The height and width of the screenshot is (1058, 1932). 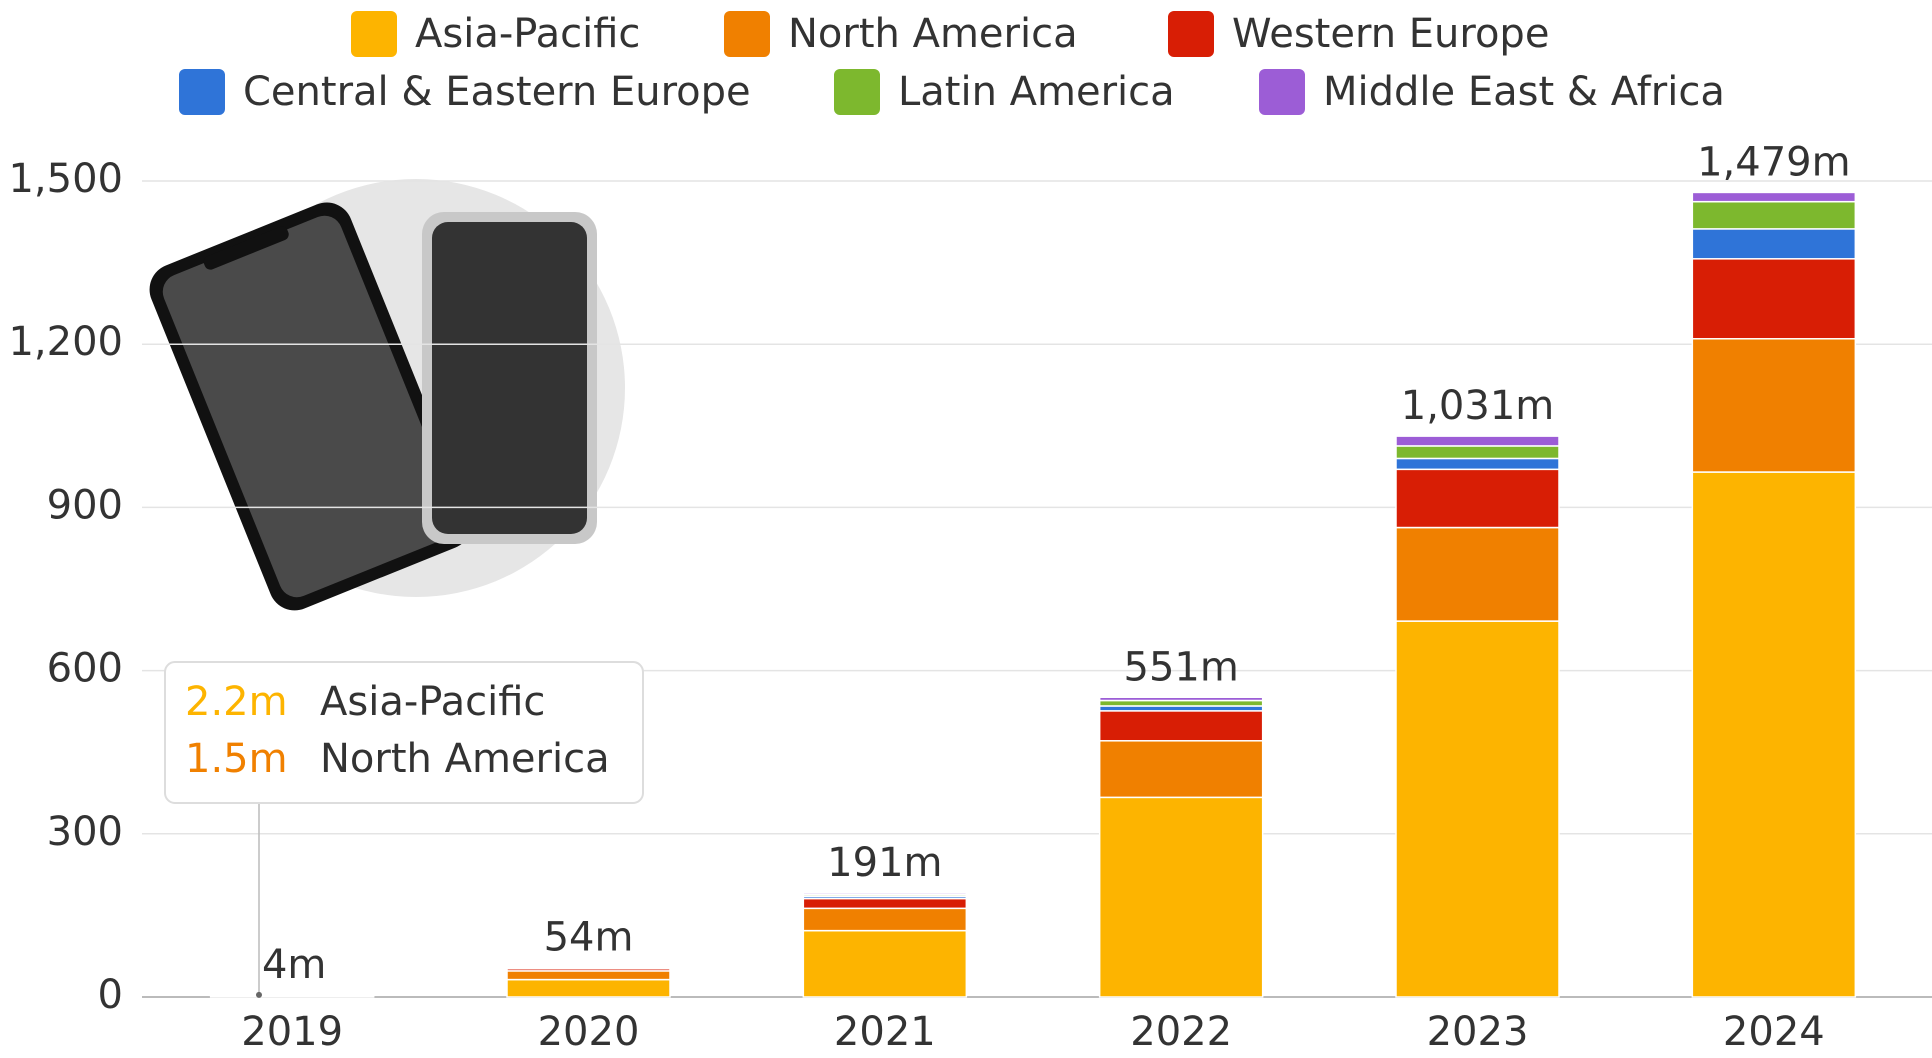 I want to click on annotation-series: North America, so click(x=465, y=759).